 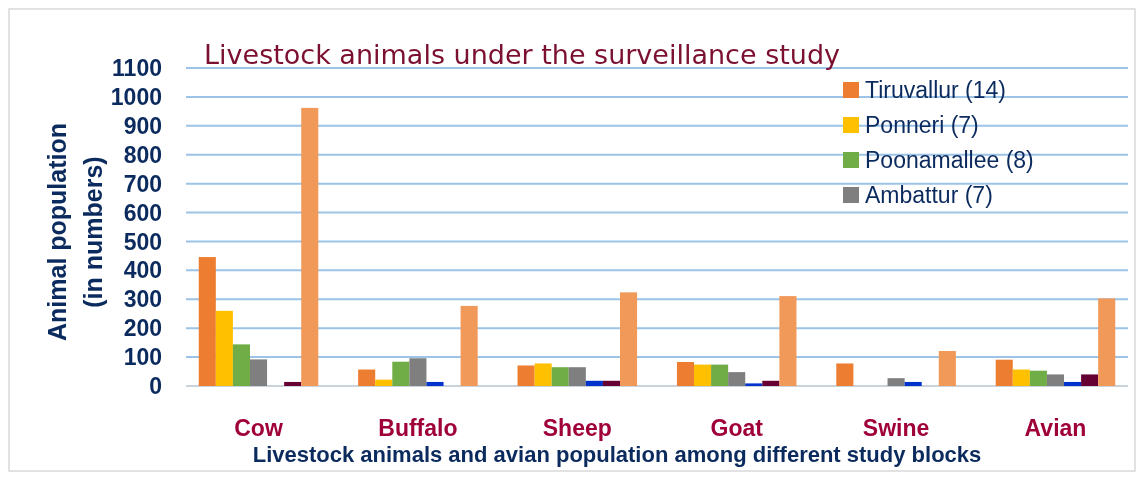 What do you see at coordinates (75, 232) in the screenshot?
I see `y-axis-title: Animal population (in numbers)` at bounding box center [75, 232].